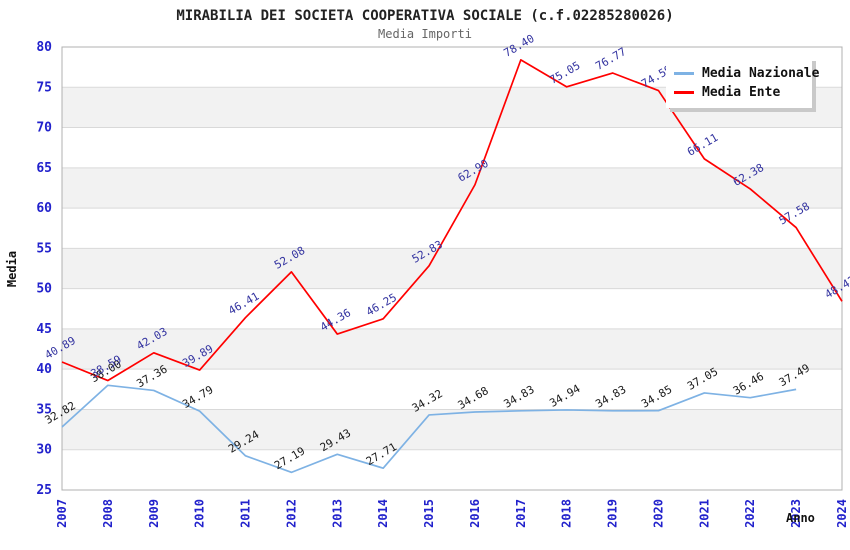  Describe the element at coordinates (383, 513) in the screenshot. I see `x-tick-label: 2014` at that location.